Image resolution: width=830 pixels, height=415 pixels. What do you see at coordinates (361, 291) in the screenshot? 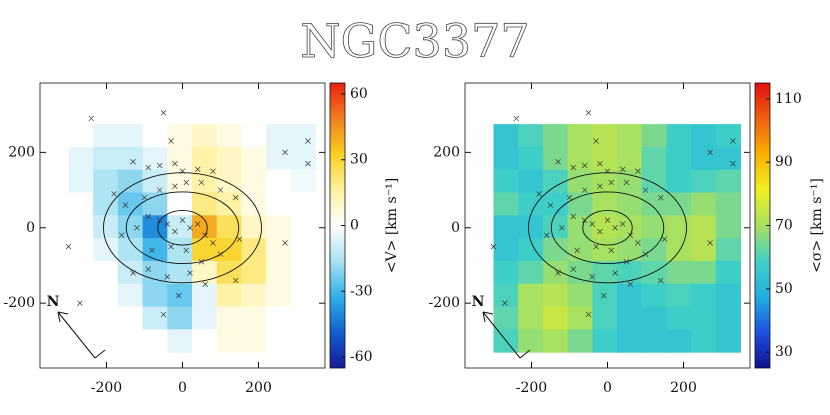
I see `colorbar-tick-label: -30` at bounding box center [361, 291].